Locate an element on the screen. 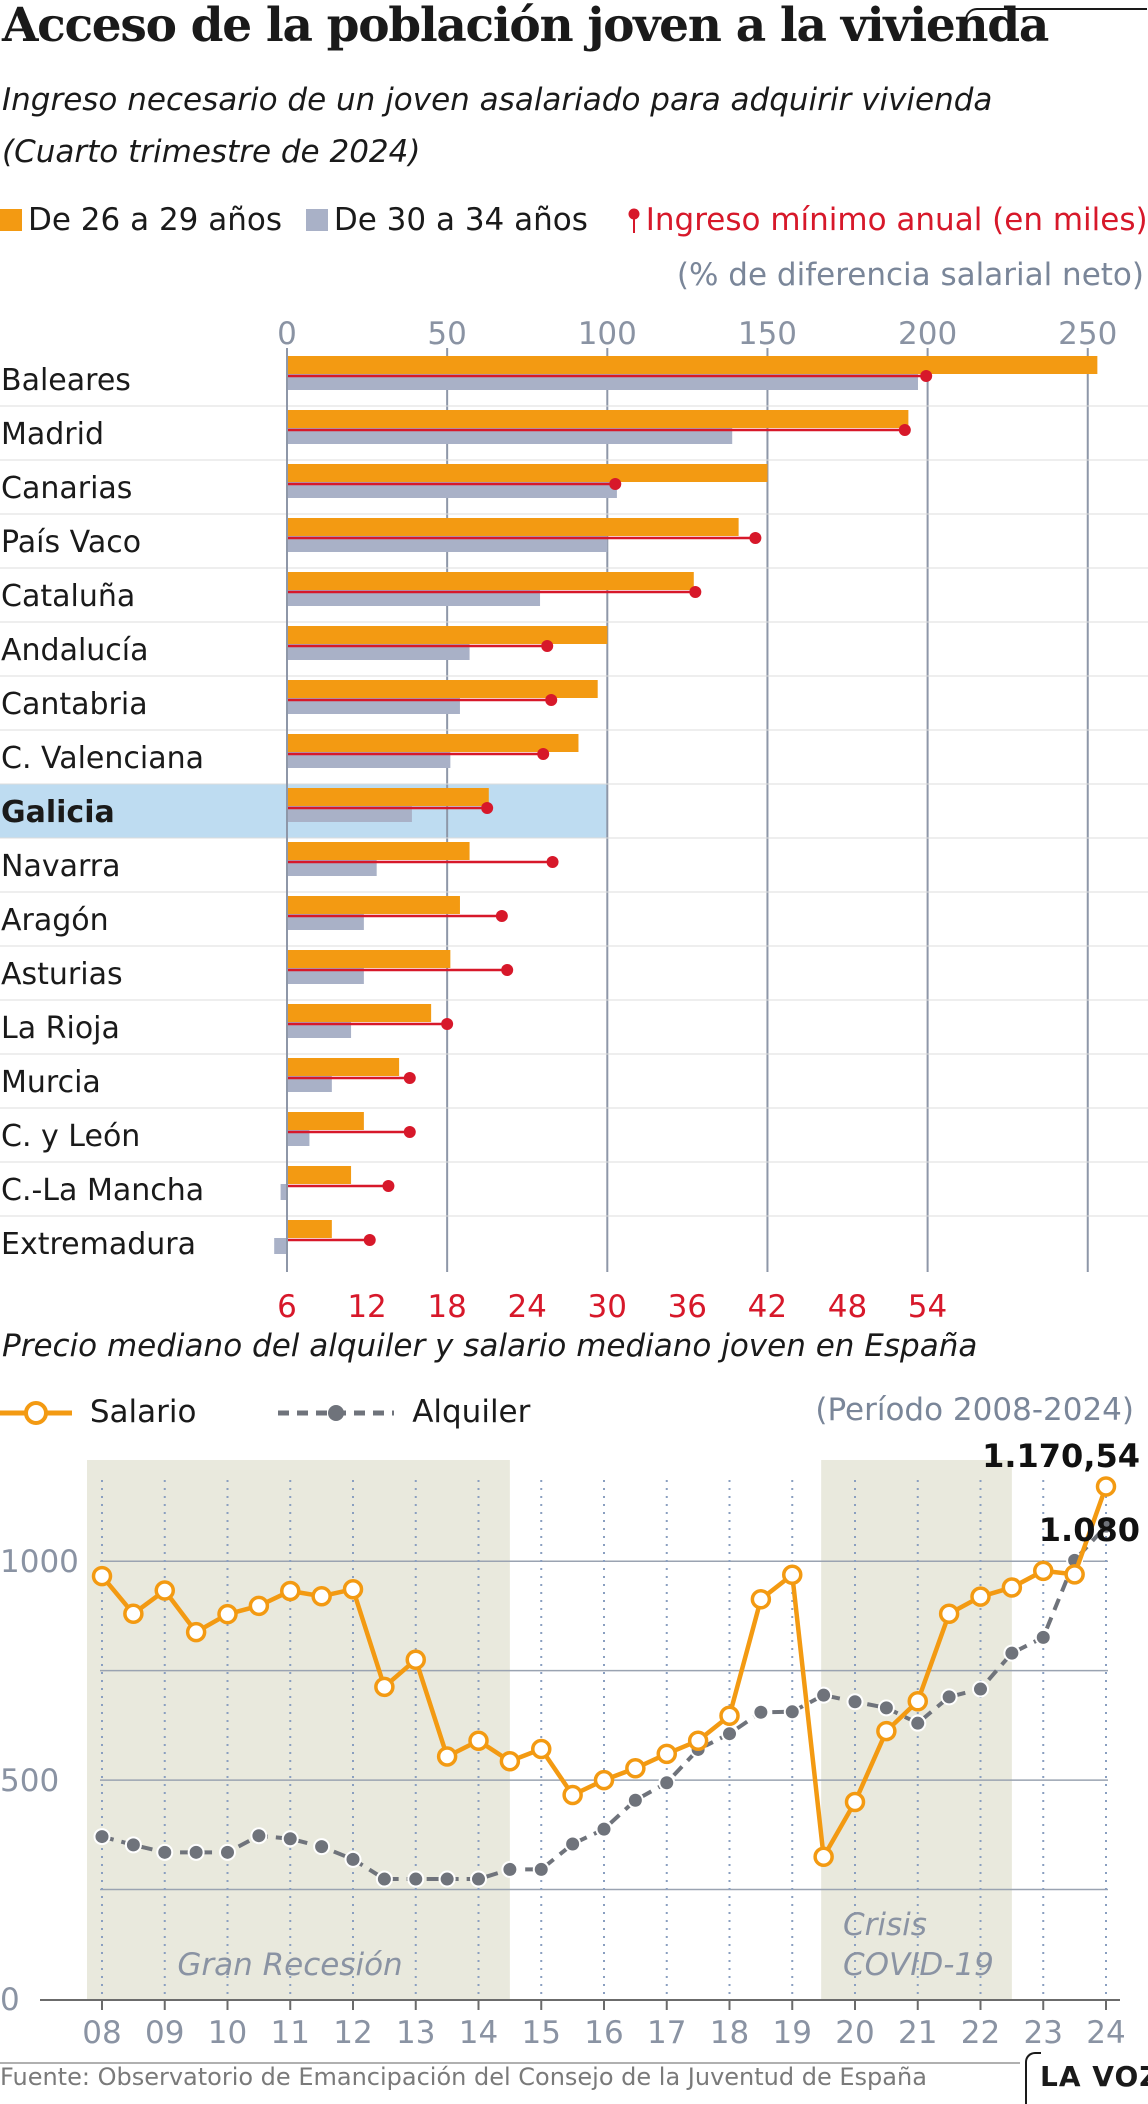 The image size is (1148, 2104). x-tick-label: 17 is located at coordinates (666, 2033).